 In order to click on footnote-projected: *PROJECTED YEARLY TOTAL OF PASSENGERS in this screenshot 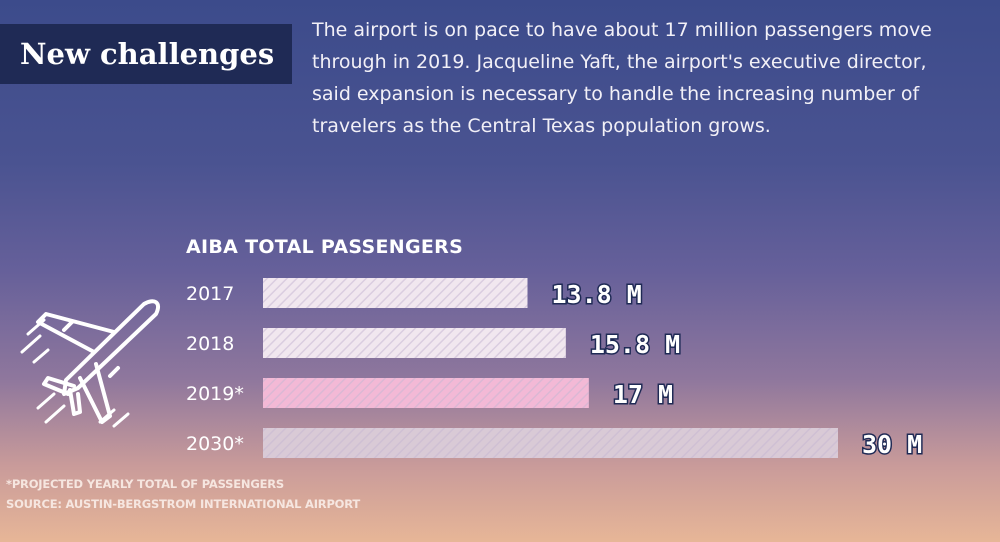, I will do `click(145, 484)`.